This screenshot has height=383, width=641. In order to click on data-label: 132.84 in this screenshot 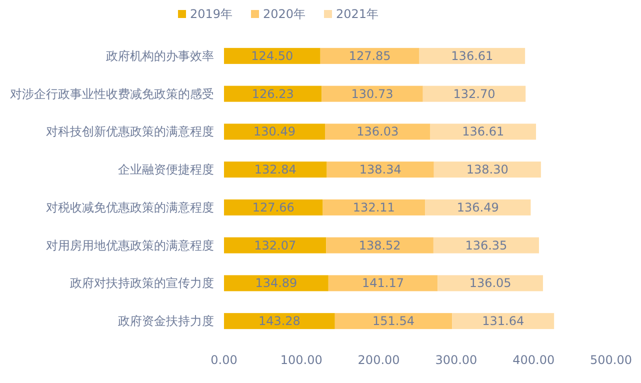, I will do `click(275, 169)`.